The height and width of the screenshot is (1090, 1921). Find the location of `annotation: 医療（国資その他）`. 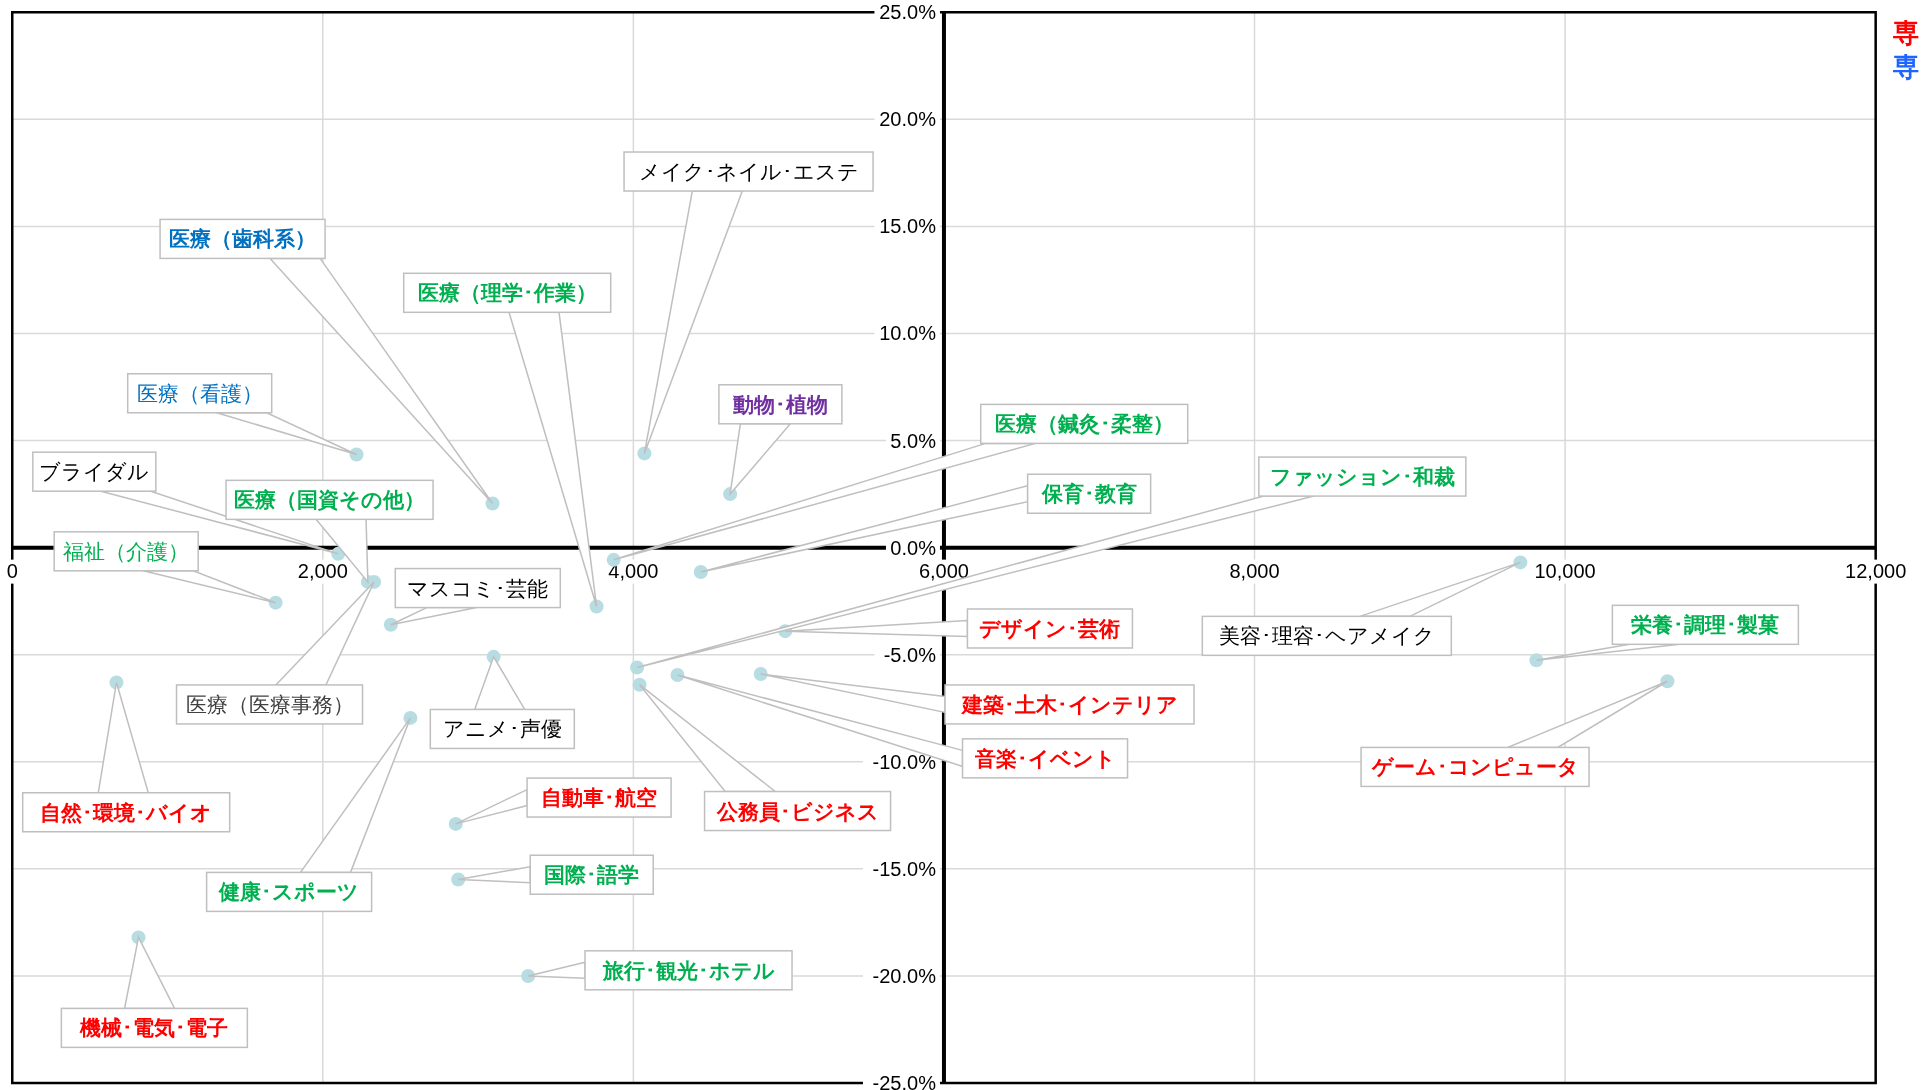

annotation: 医療（国資その他） is located at coordinates (330, 500).